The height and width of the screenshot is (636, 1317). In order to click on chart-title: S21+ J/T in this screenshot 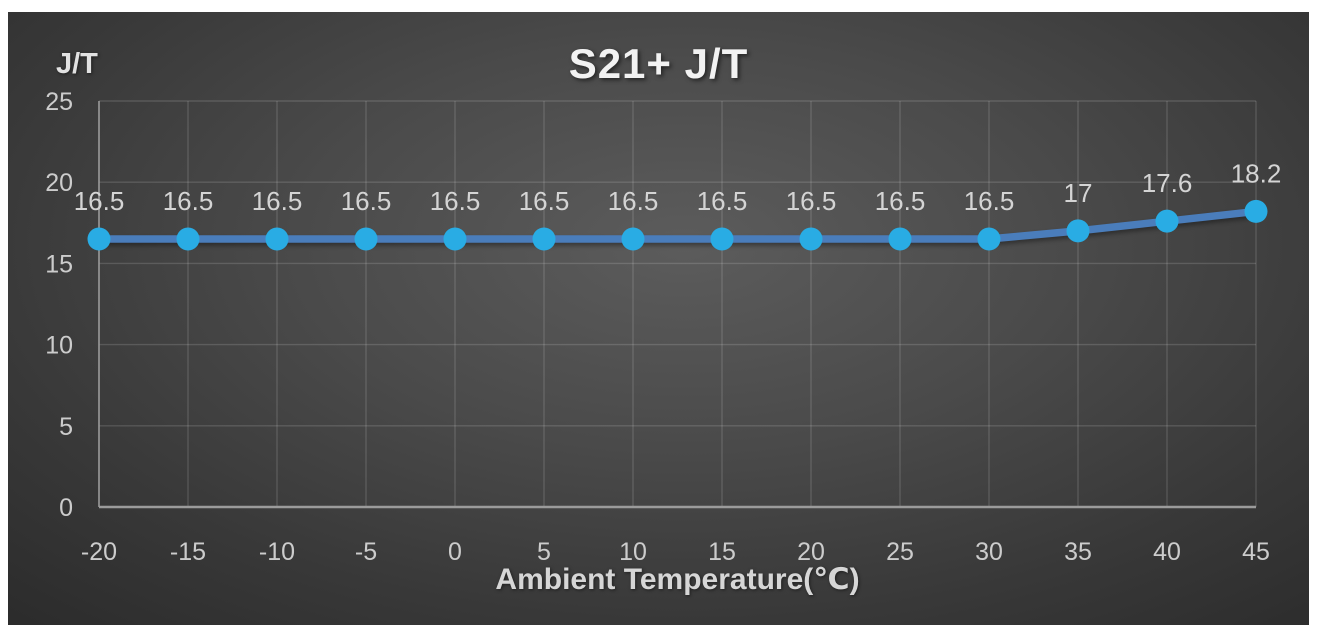, I will do `click(658, 63)`.